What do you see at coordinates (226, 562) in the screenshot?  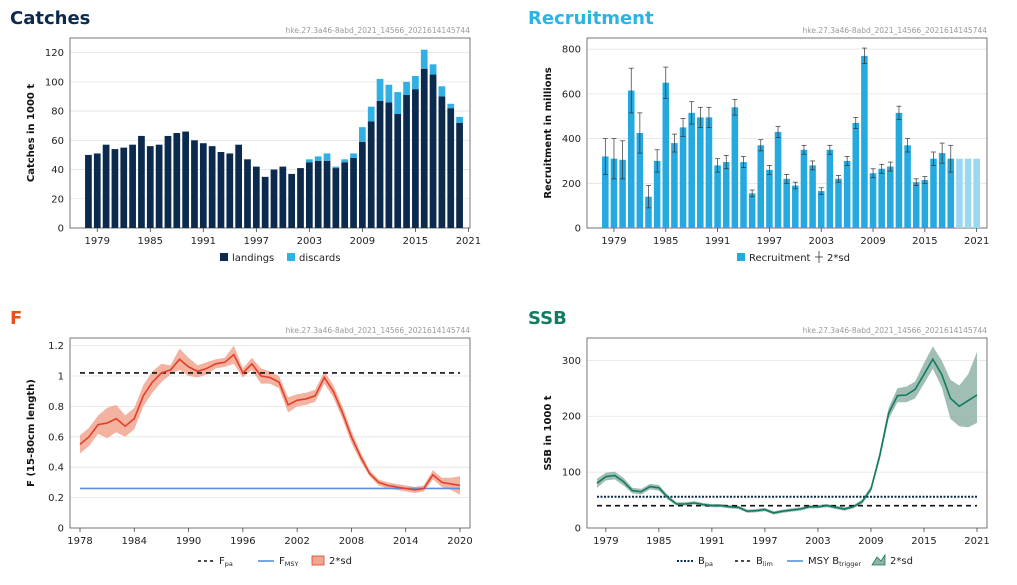 I see `legend-fpa-label: Fpa` at bounding box center [226, 562].